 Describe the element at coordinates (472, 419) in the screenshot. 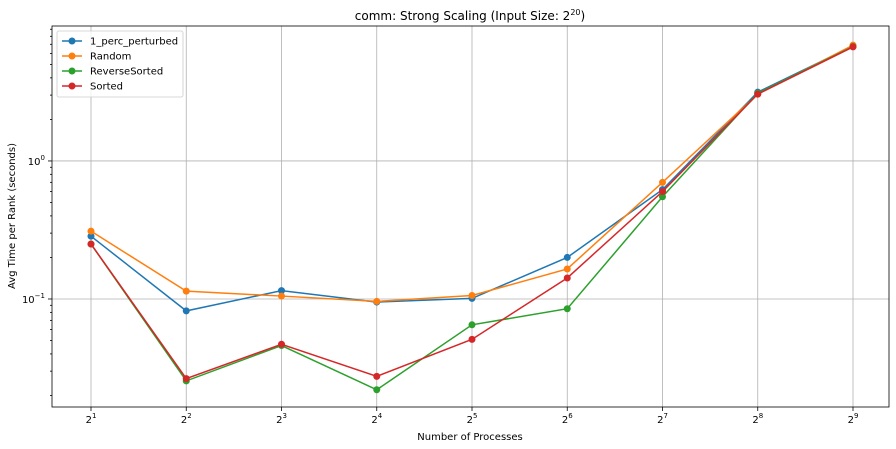

I see `x-tick-label: 25` at that location.